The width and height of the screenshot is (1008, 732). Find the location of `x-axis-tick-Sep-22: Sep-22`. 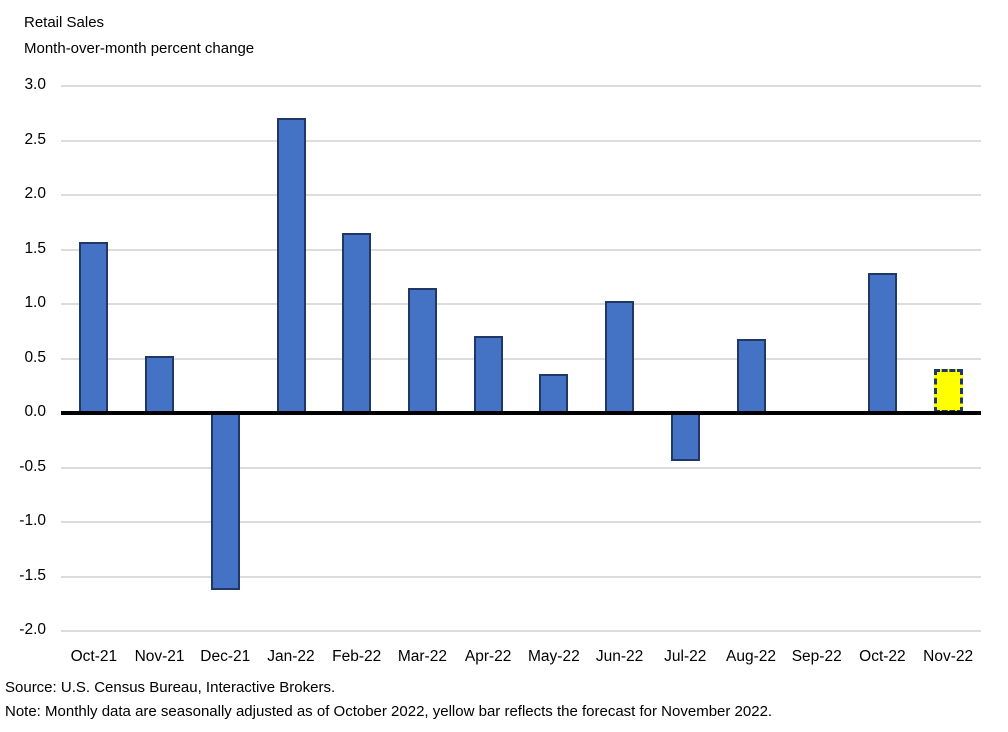

x-axis-tick-Sep-22: Sep-22 is located at coordinates (816, 656).